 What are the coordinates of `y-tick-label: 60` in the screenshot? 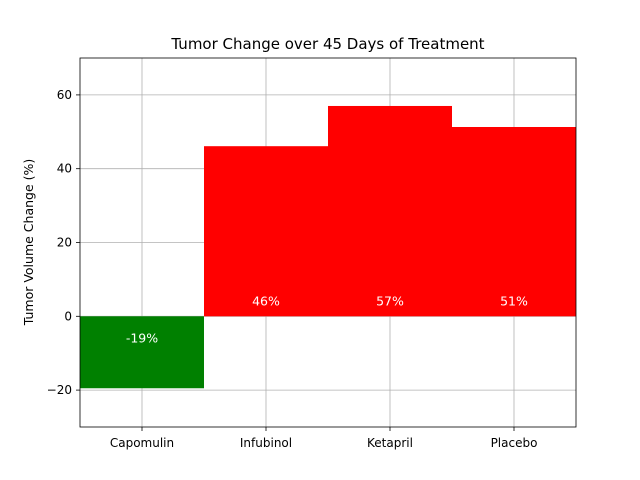 It's located at (64, 95).